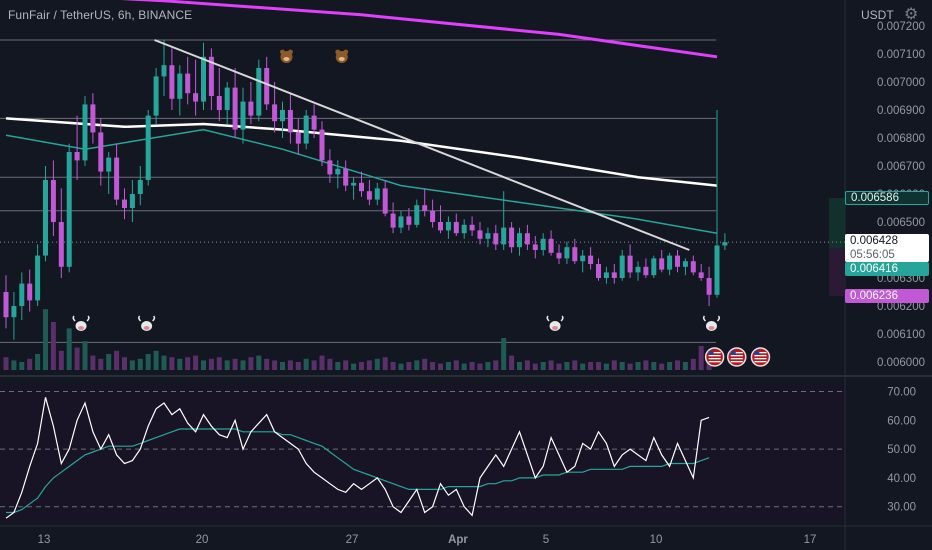 The width and height of the screenshot is (932, 550). Describe the element at coordinates (837, 223) in the screenshot. I see `position-zone-up` at that location.